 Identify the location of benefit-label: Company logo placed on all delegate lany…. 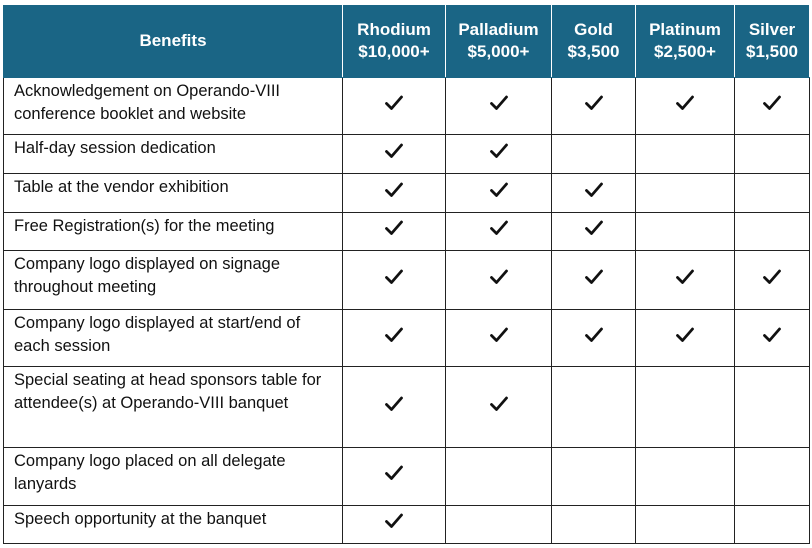
(173, 476).